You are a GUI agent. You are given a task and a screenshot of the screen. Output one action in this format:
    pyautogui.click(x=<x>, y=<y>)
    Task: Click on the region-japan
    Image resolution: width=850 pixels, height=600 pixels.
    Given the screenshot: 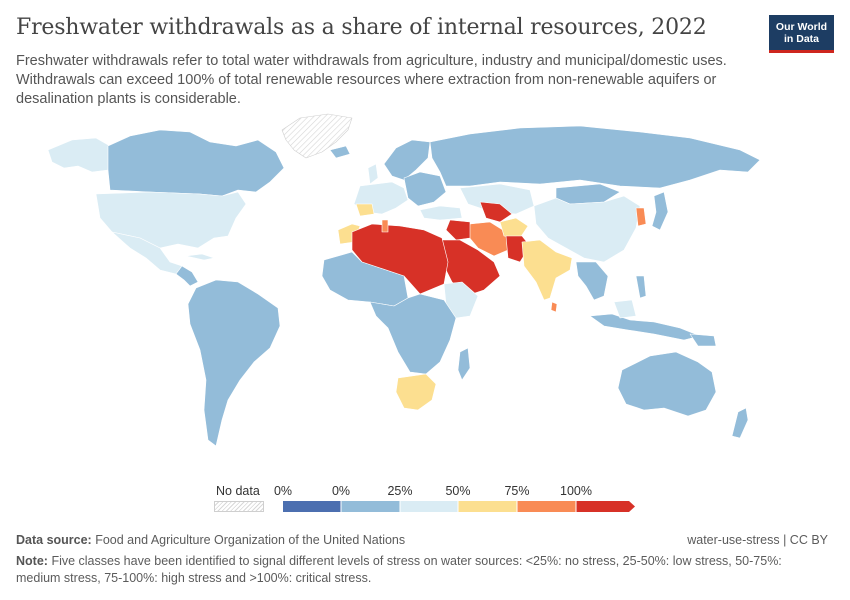 What is the action you would take?
    pyautogui.click(x=660, y=211)
    